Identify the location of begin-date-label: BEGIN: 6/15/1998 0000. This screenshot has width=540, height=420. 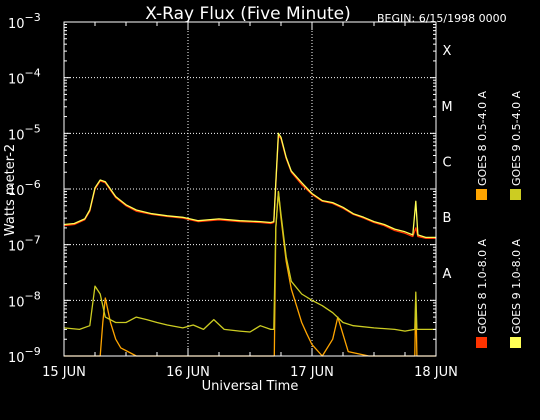
(442, 18).